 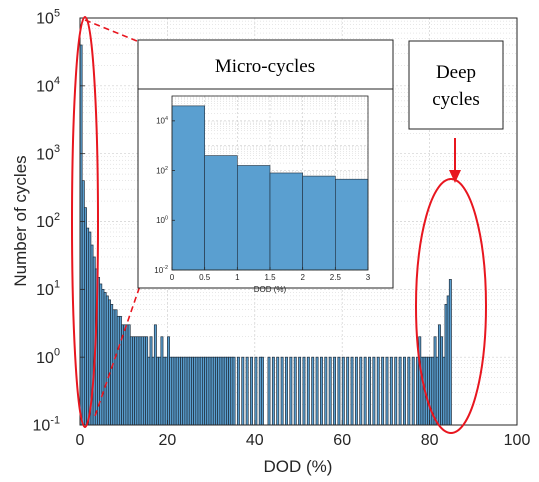 I want to click on micro-cycles-label-box, so click(x=265, y=64).